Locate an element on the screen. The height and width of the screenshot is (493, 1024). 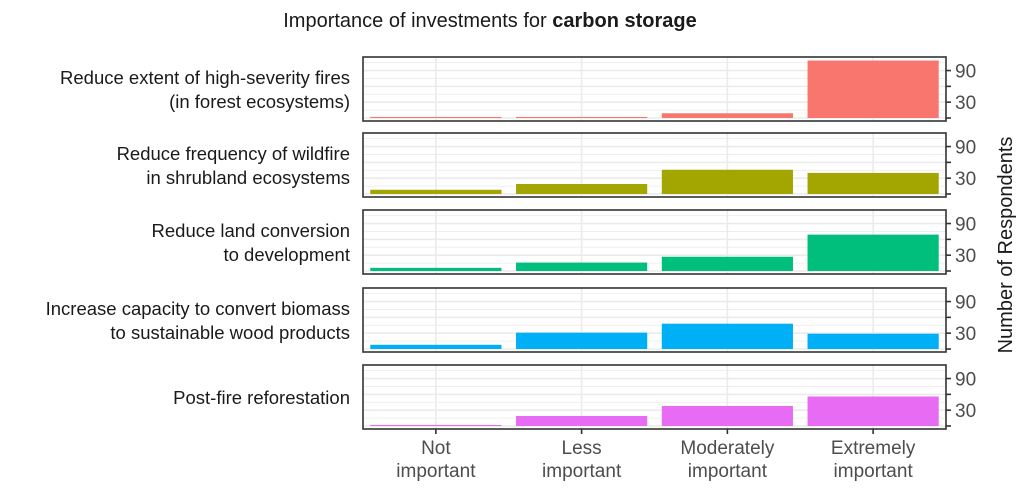
x-tick-label: Moderately important is located at coordinates (727, 460).